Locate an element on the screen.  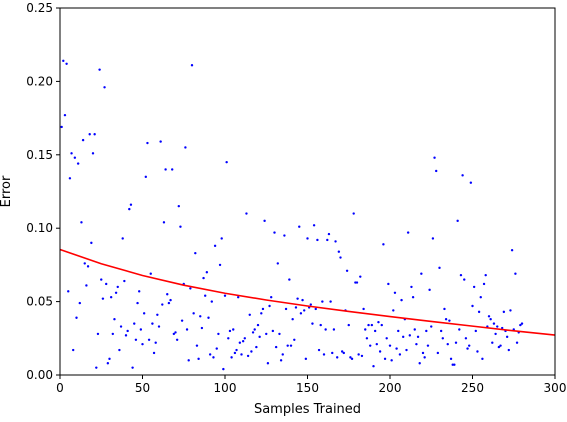
x-tick-label: 250 is located at coordinates (472, 388).